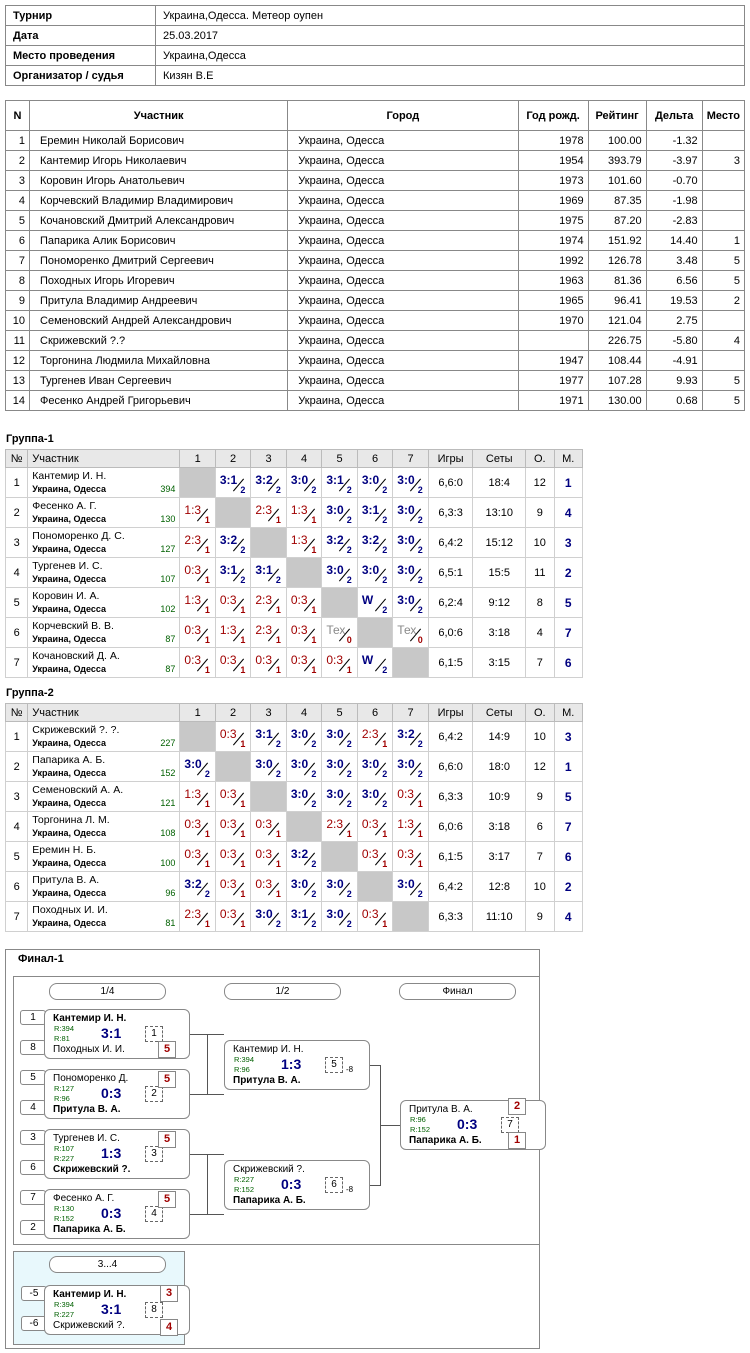  I want to click on place-badge: 5, so click(167, 1139).